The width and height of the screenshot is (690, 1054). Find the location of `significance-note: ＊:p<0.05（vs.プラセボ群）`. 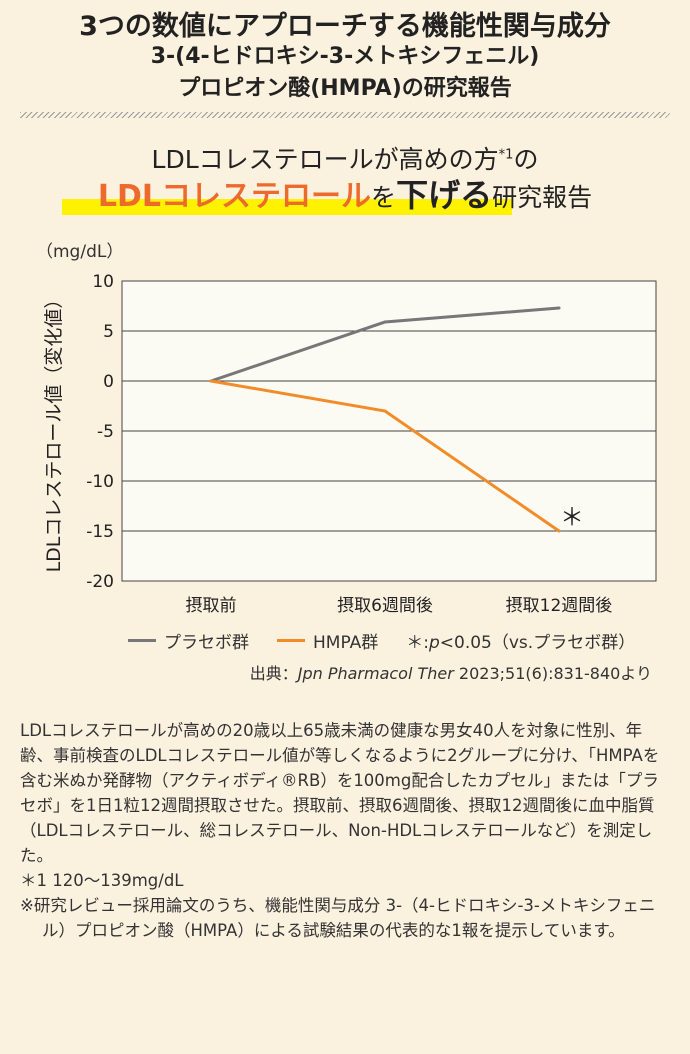

significance-note: ＊:p<0.05（vs.プラセボ群） is located at coordinates (521, 643).